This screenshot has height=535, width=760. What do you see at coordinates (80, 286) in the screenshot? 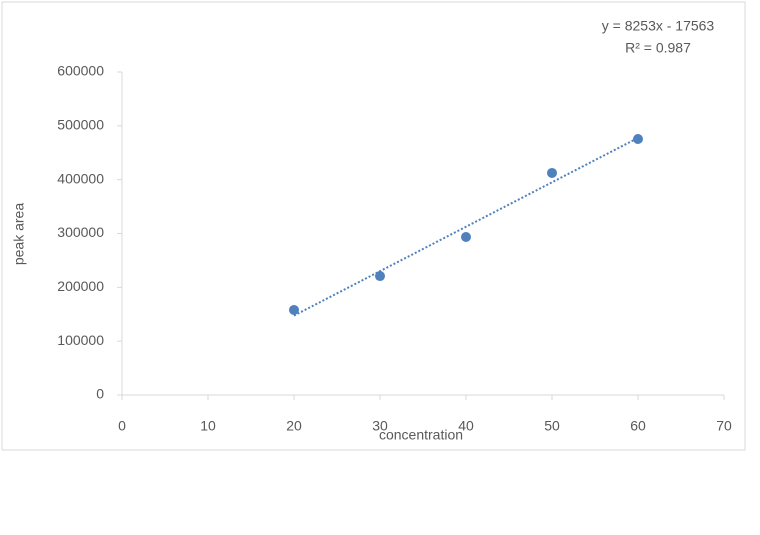
I see `y-tick-label: 200000` at bounding box center [80, 286].